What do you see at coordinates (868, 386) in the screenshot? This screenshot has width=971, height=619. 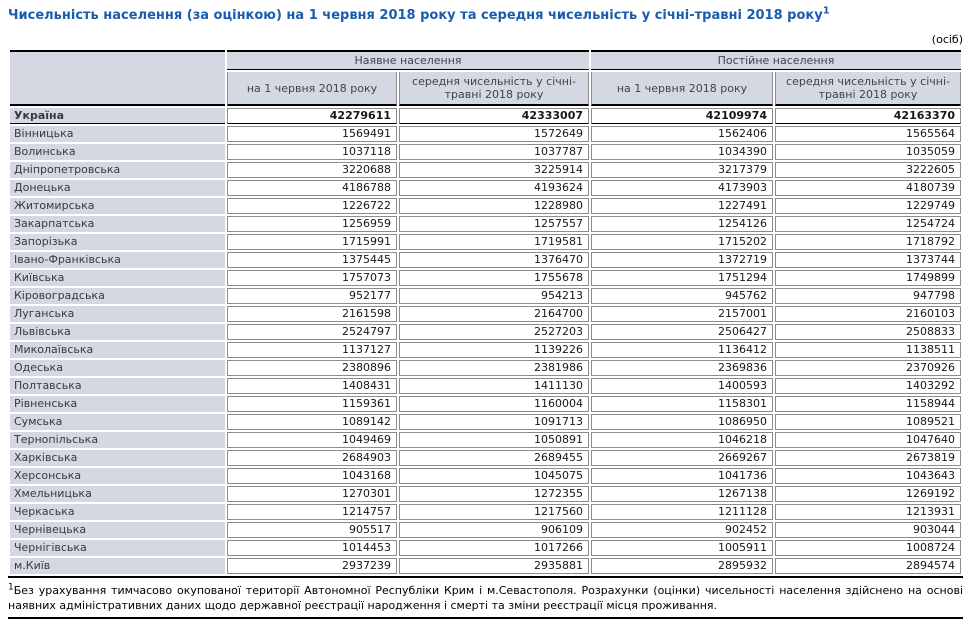 I see `value-cell: 1403292` at bounding box center [868, 386].